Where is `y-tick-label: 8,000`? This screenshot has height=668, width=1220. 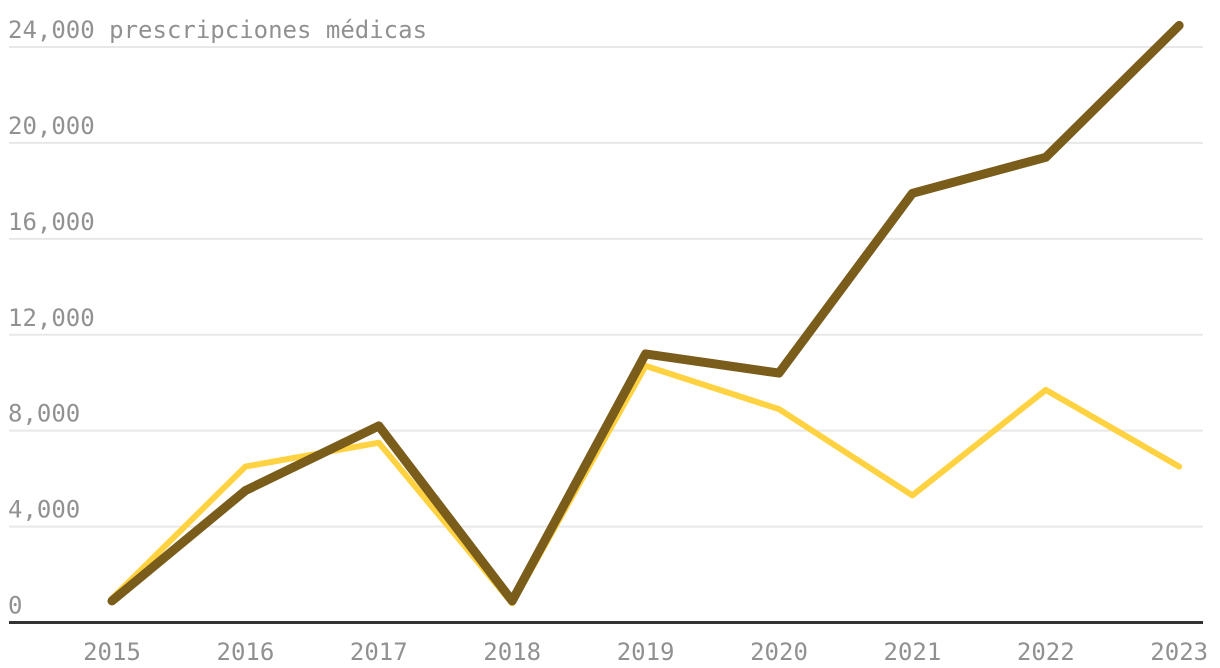 y-tick-label: 8,000 is located at coordinates (44, 414).